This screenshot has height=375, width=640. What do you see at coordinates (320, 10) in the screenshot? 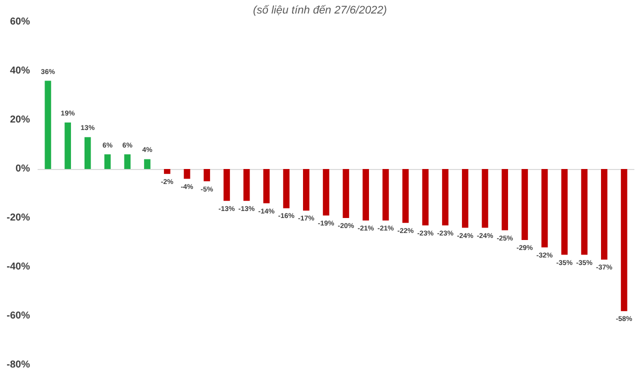
I see `chart-subtitle: (số liệu tính đến 27/6/2022)` at bounding box center [320, 10].